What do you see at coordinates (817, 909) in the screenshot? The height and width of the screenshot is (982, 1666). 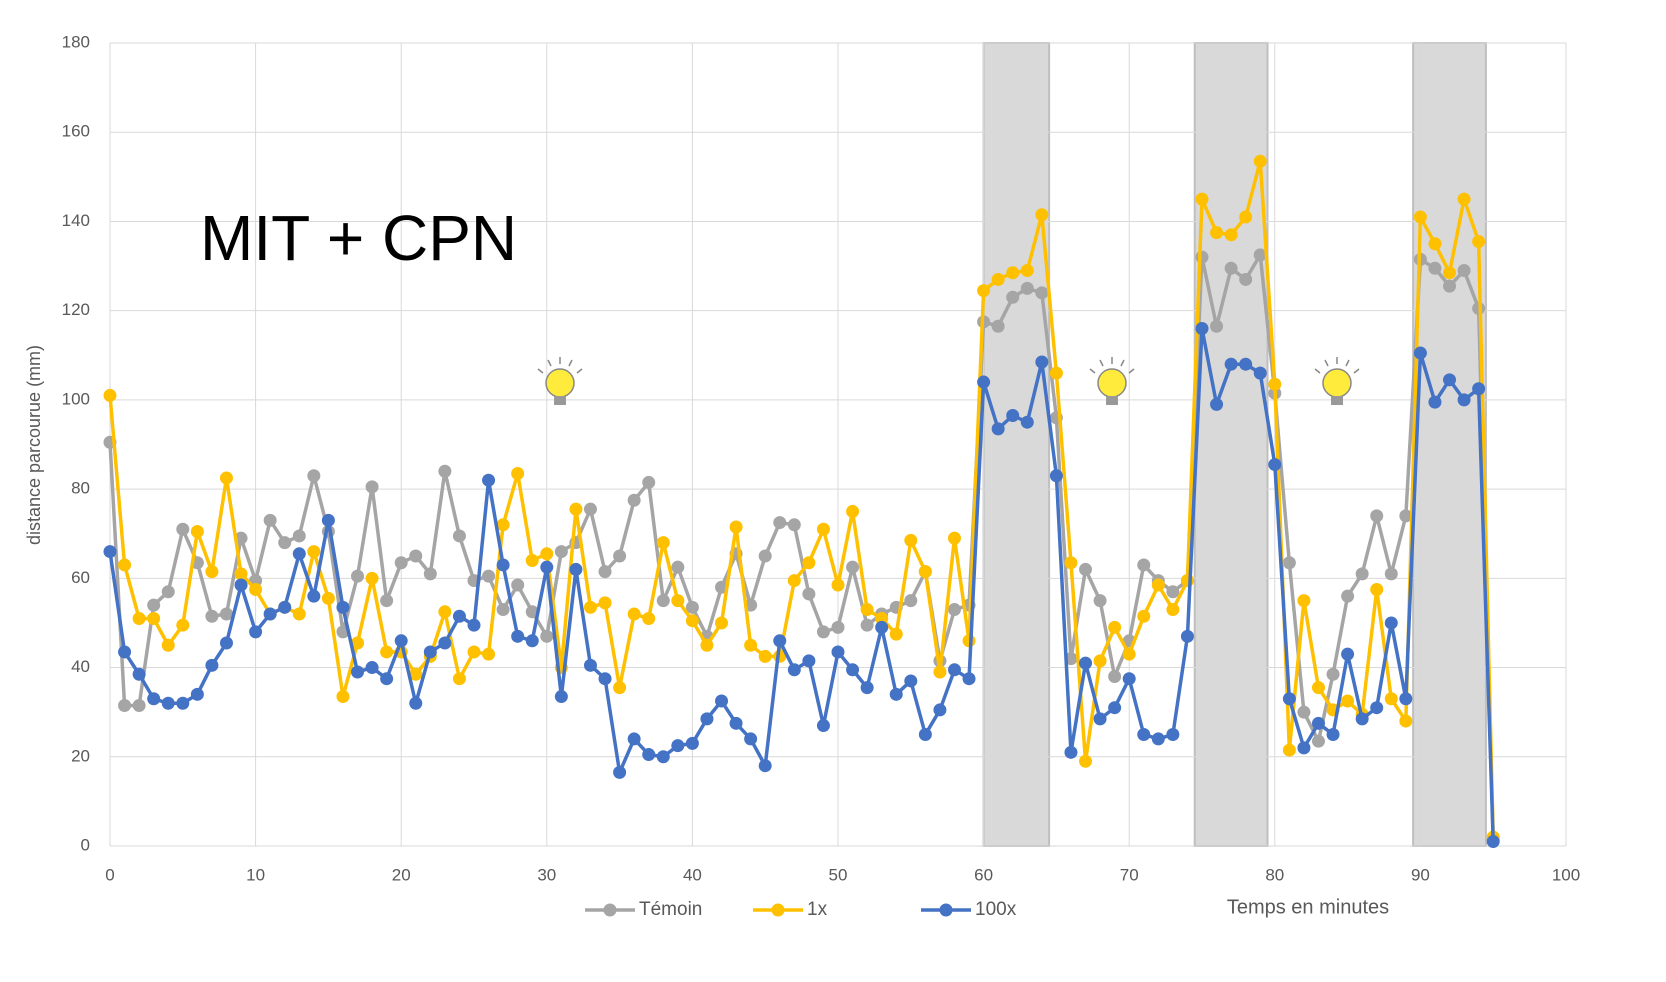 I see `legend-label: 1x` at bounding box center [817, 909].